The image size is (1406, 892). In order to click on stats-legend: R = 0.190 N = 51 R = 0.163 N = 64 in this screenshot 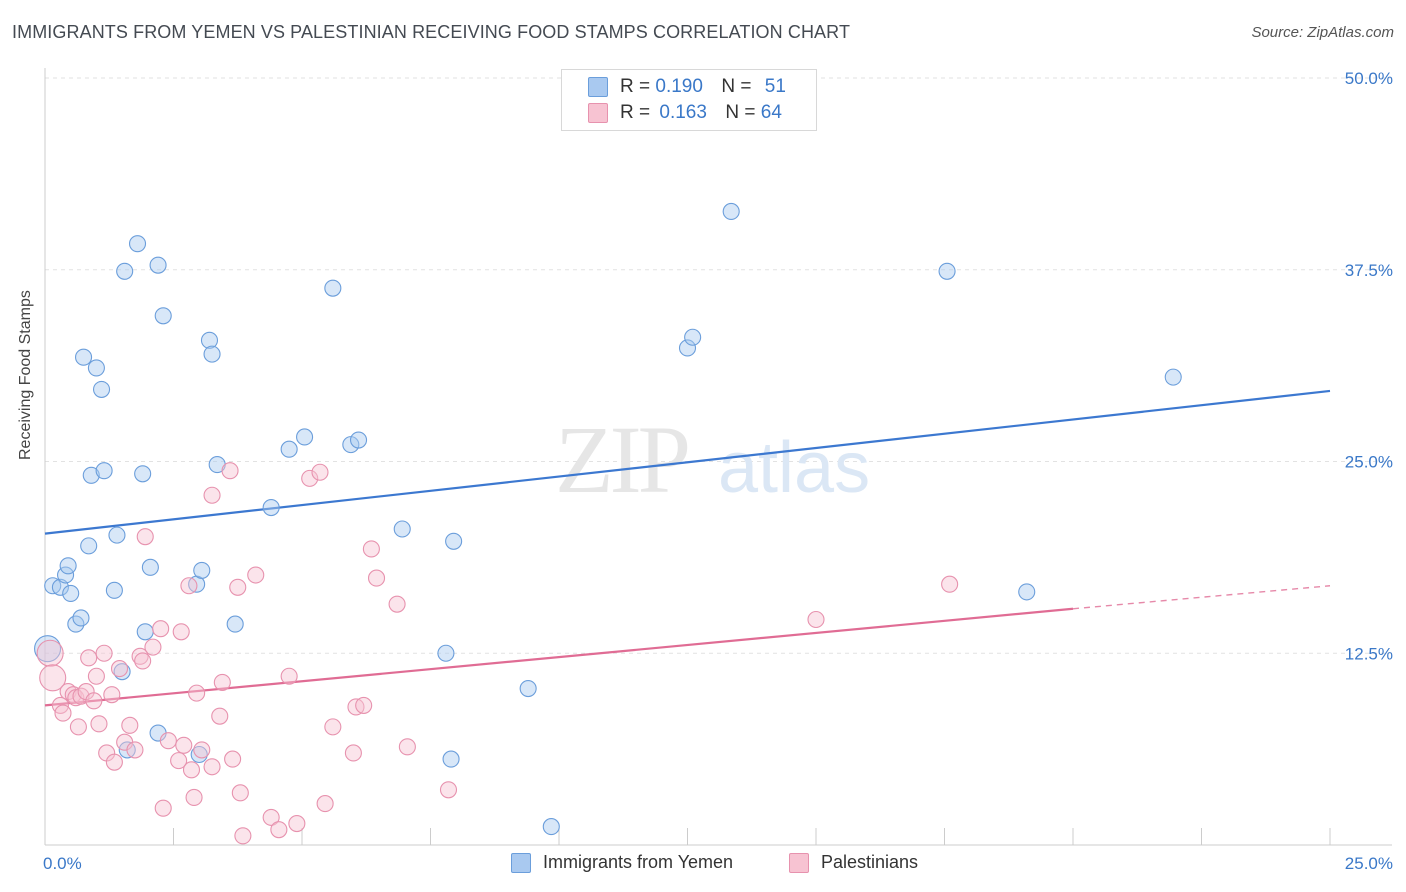, I will do `click(689, 100)`.